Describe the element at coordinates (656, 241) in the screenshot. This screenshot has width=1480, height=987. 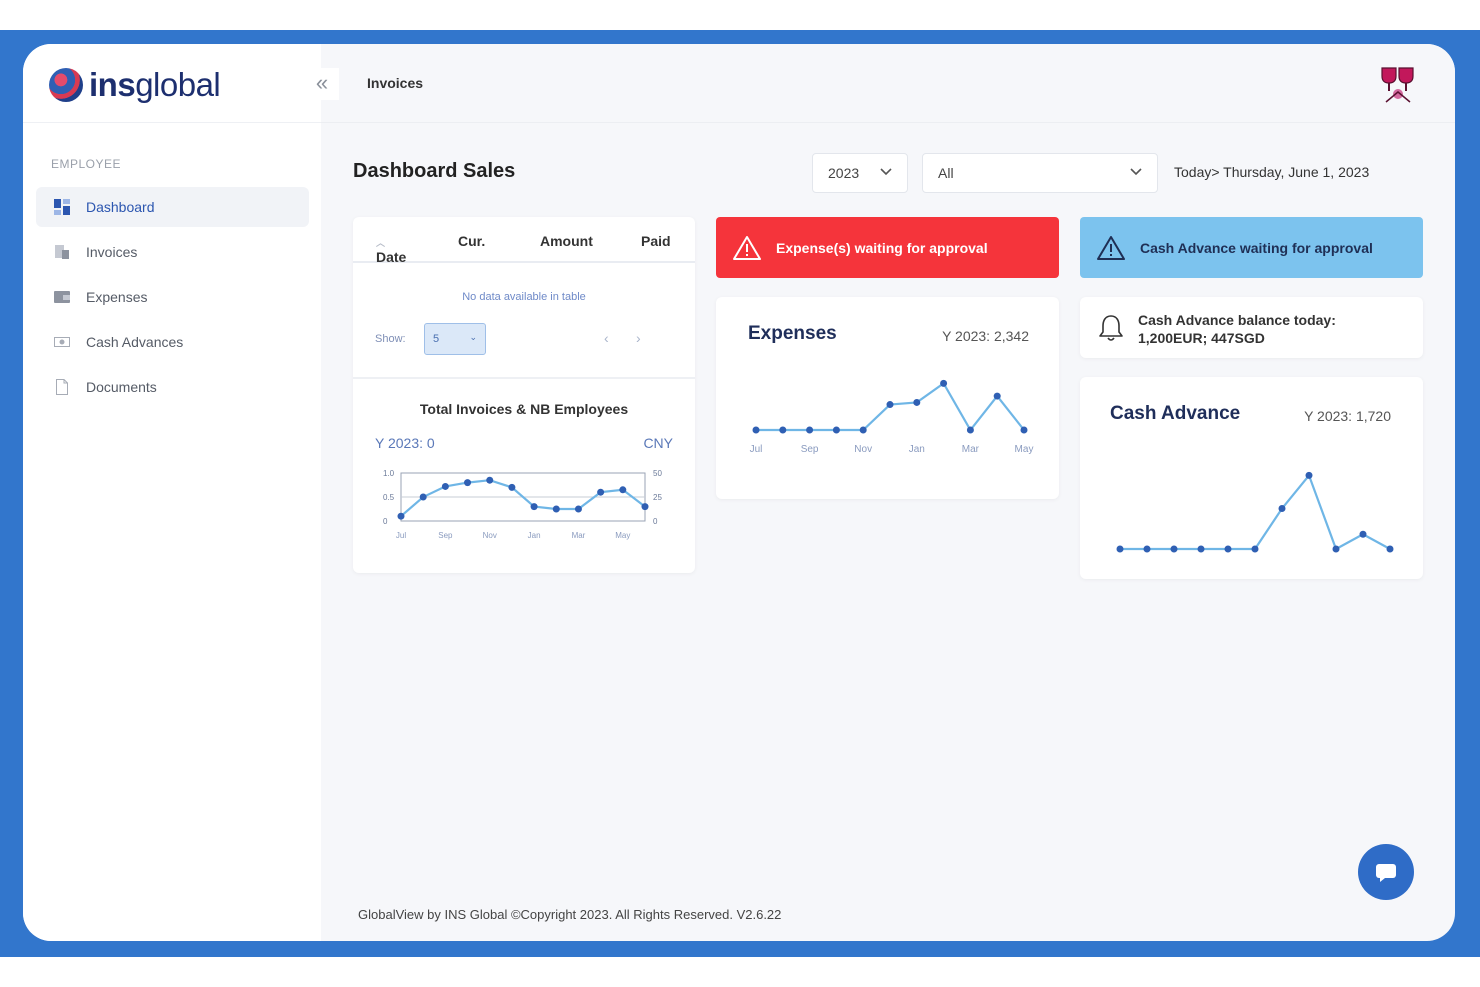
I see `column-paid-header: Paid` at that location.